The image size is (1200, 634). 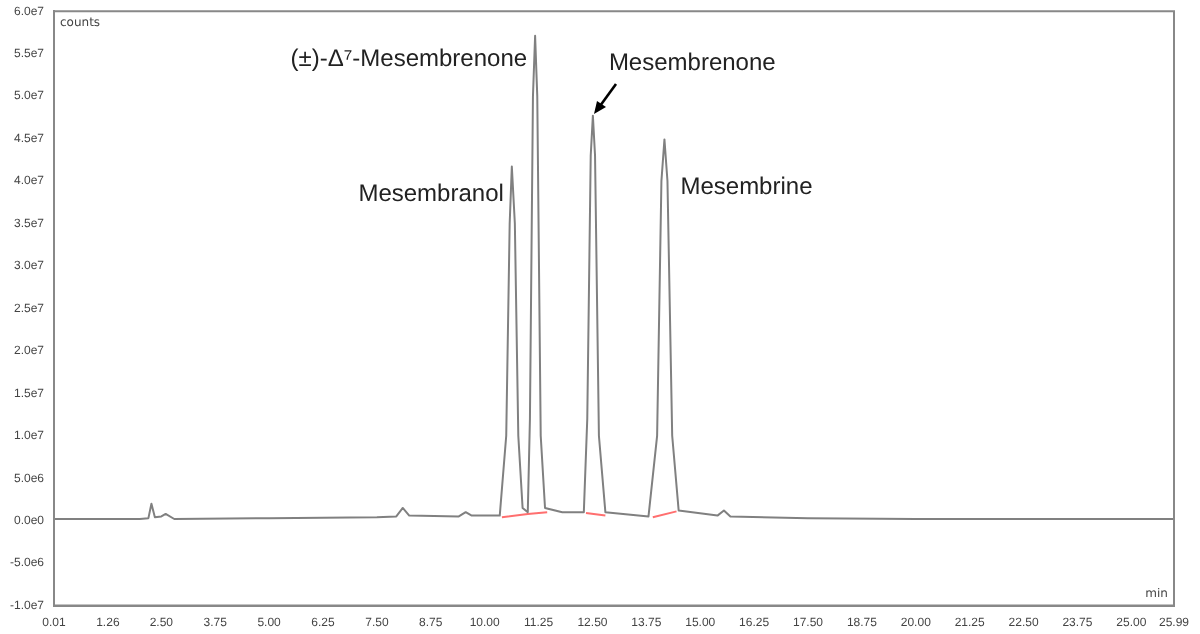 I want to click on annotation: Mesembranol, so click(x=431, y=193).